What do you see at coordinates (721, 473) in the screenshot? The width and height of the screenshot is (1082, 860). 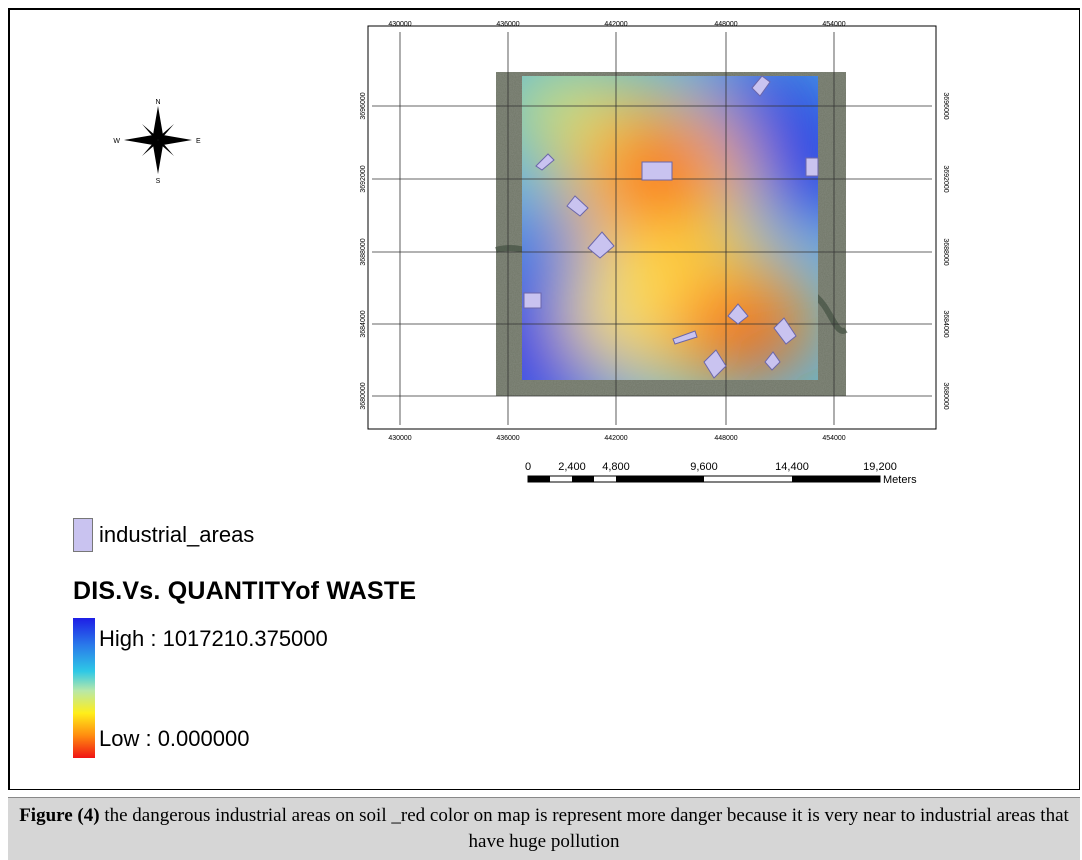 I see `scale-bar: 0 2,400 4,800 9,600 14,400 19,200 Meters` at bounding box center [721, 473].